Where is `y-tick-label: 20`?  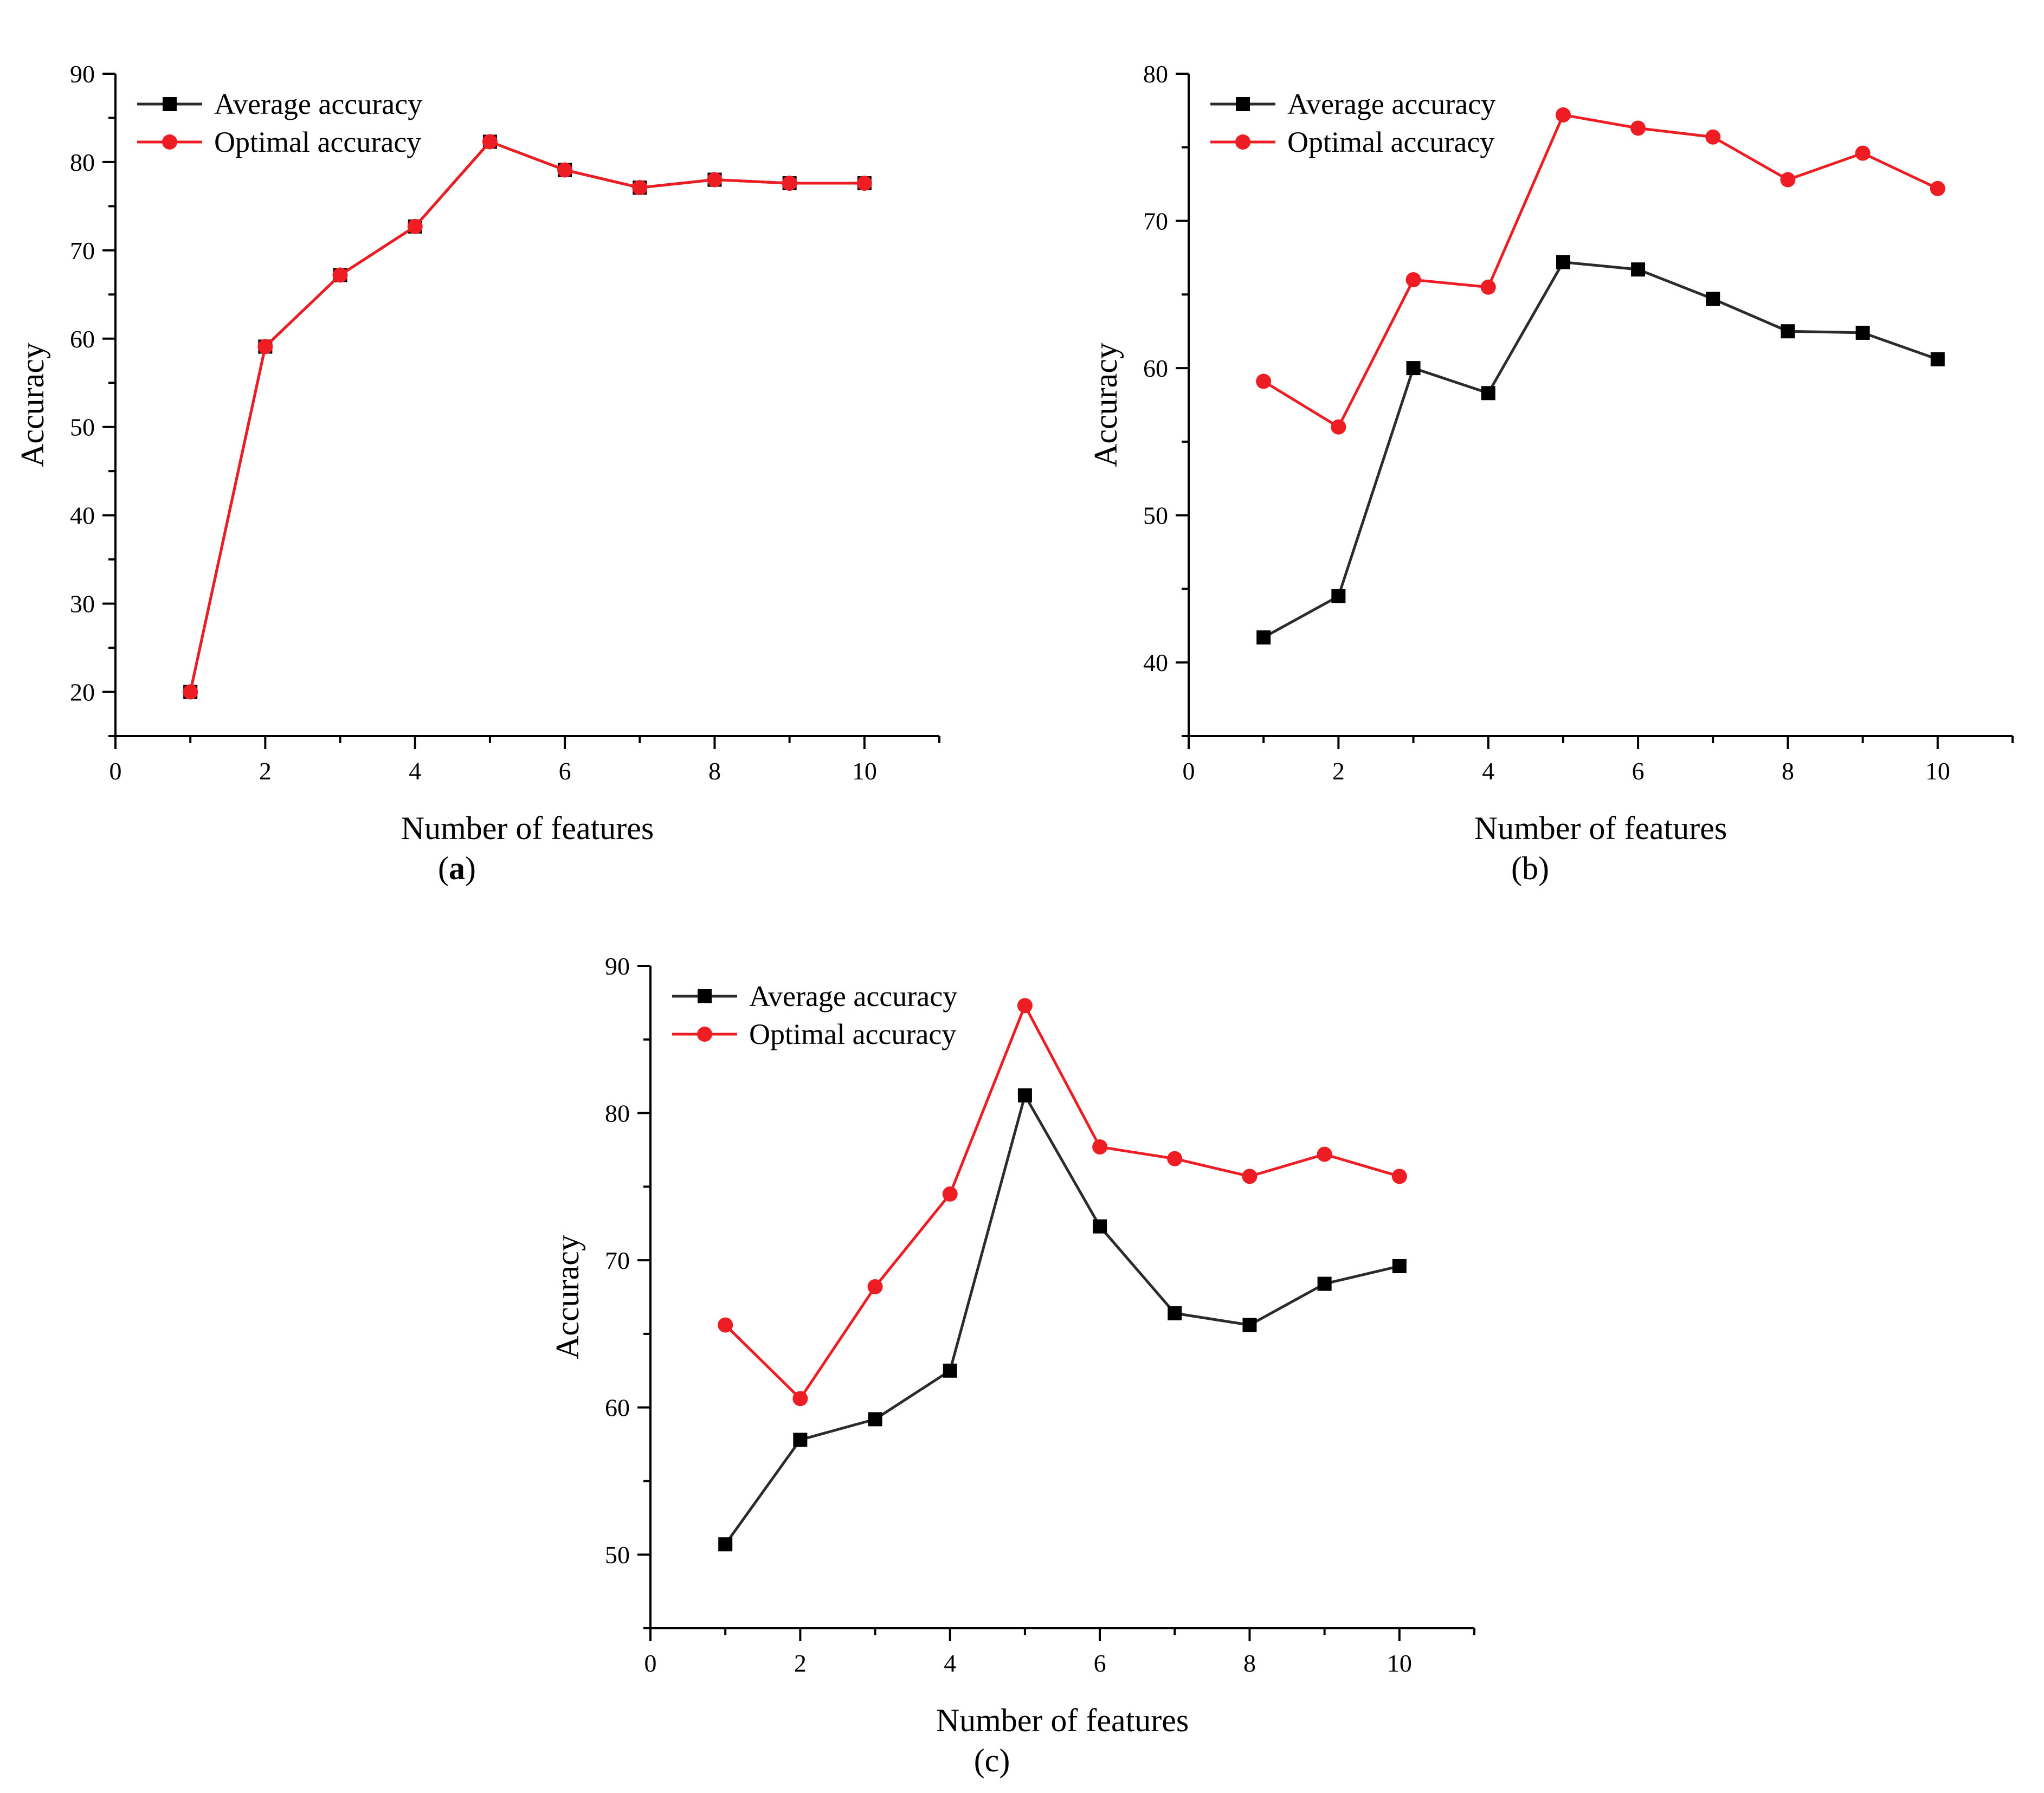 y-tick-label: 20 is located at coordinates (82, 692).